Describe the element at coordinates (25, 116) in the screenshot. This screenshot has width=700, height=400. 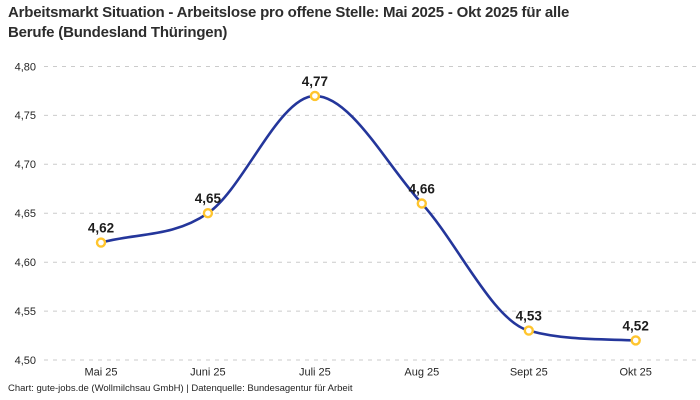
I see `y-tick-label: 4,75` at that location.